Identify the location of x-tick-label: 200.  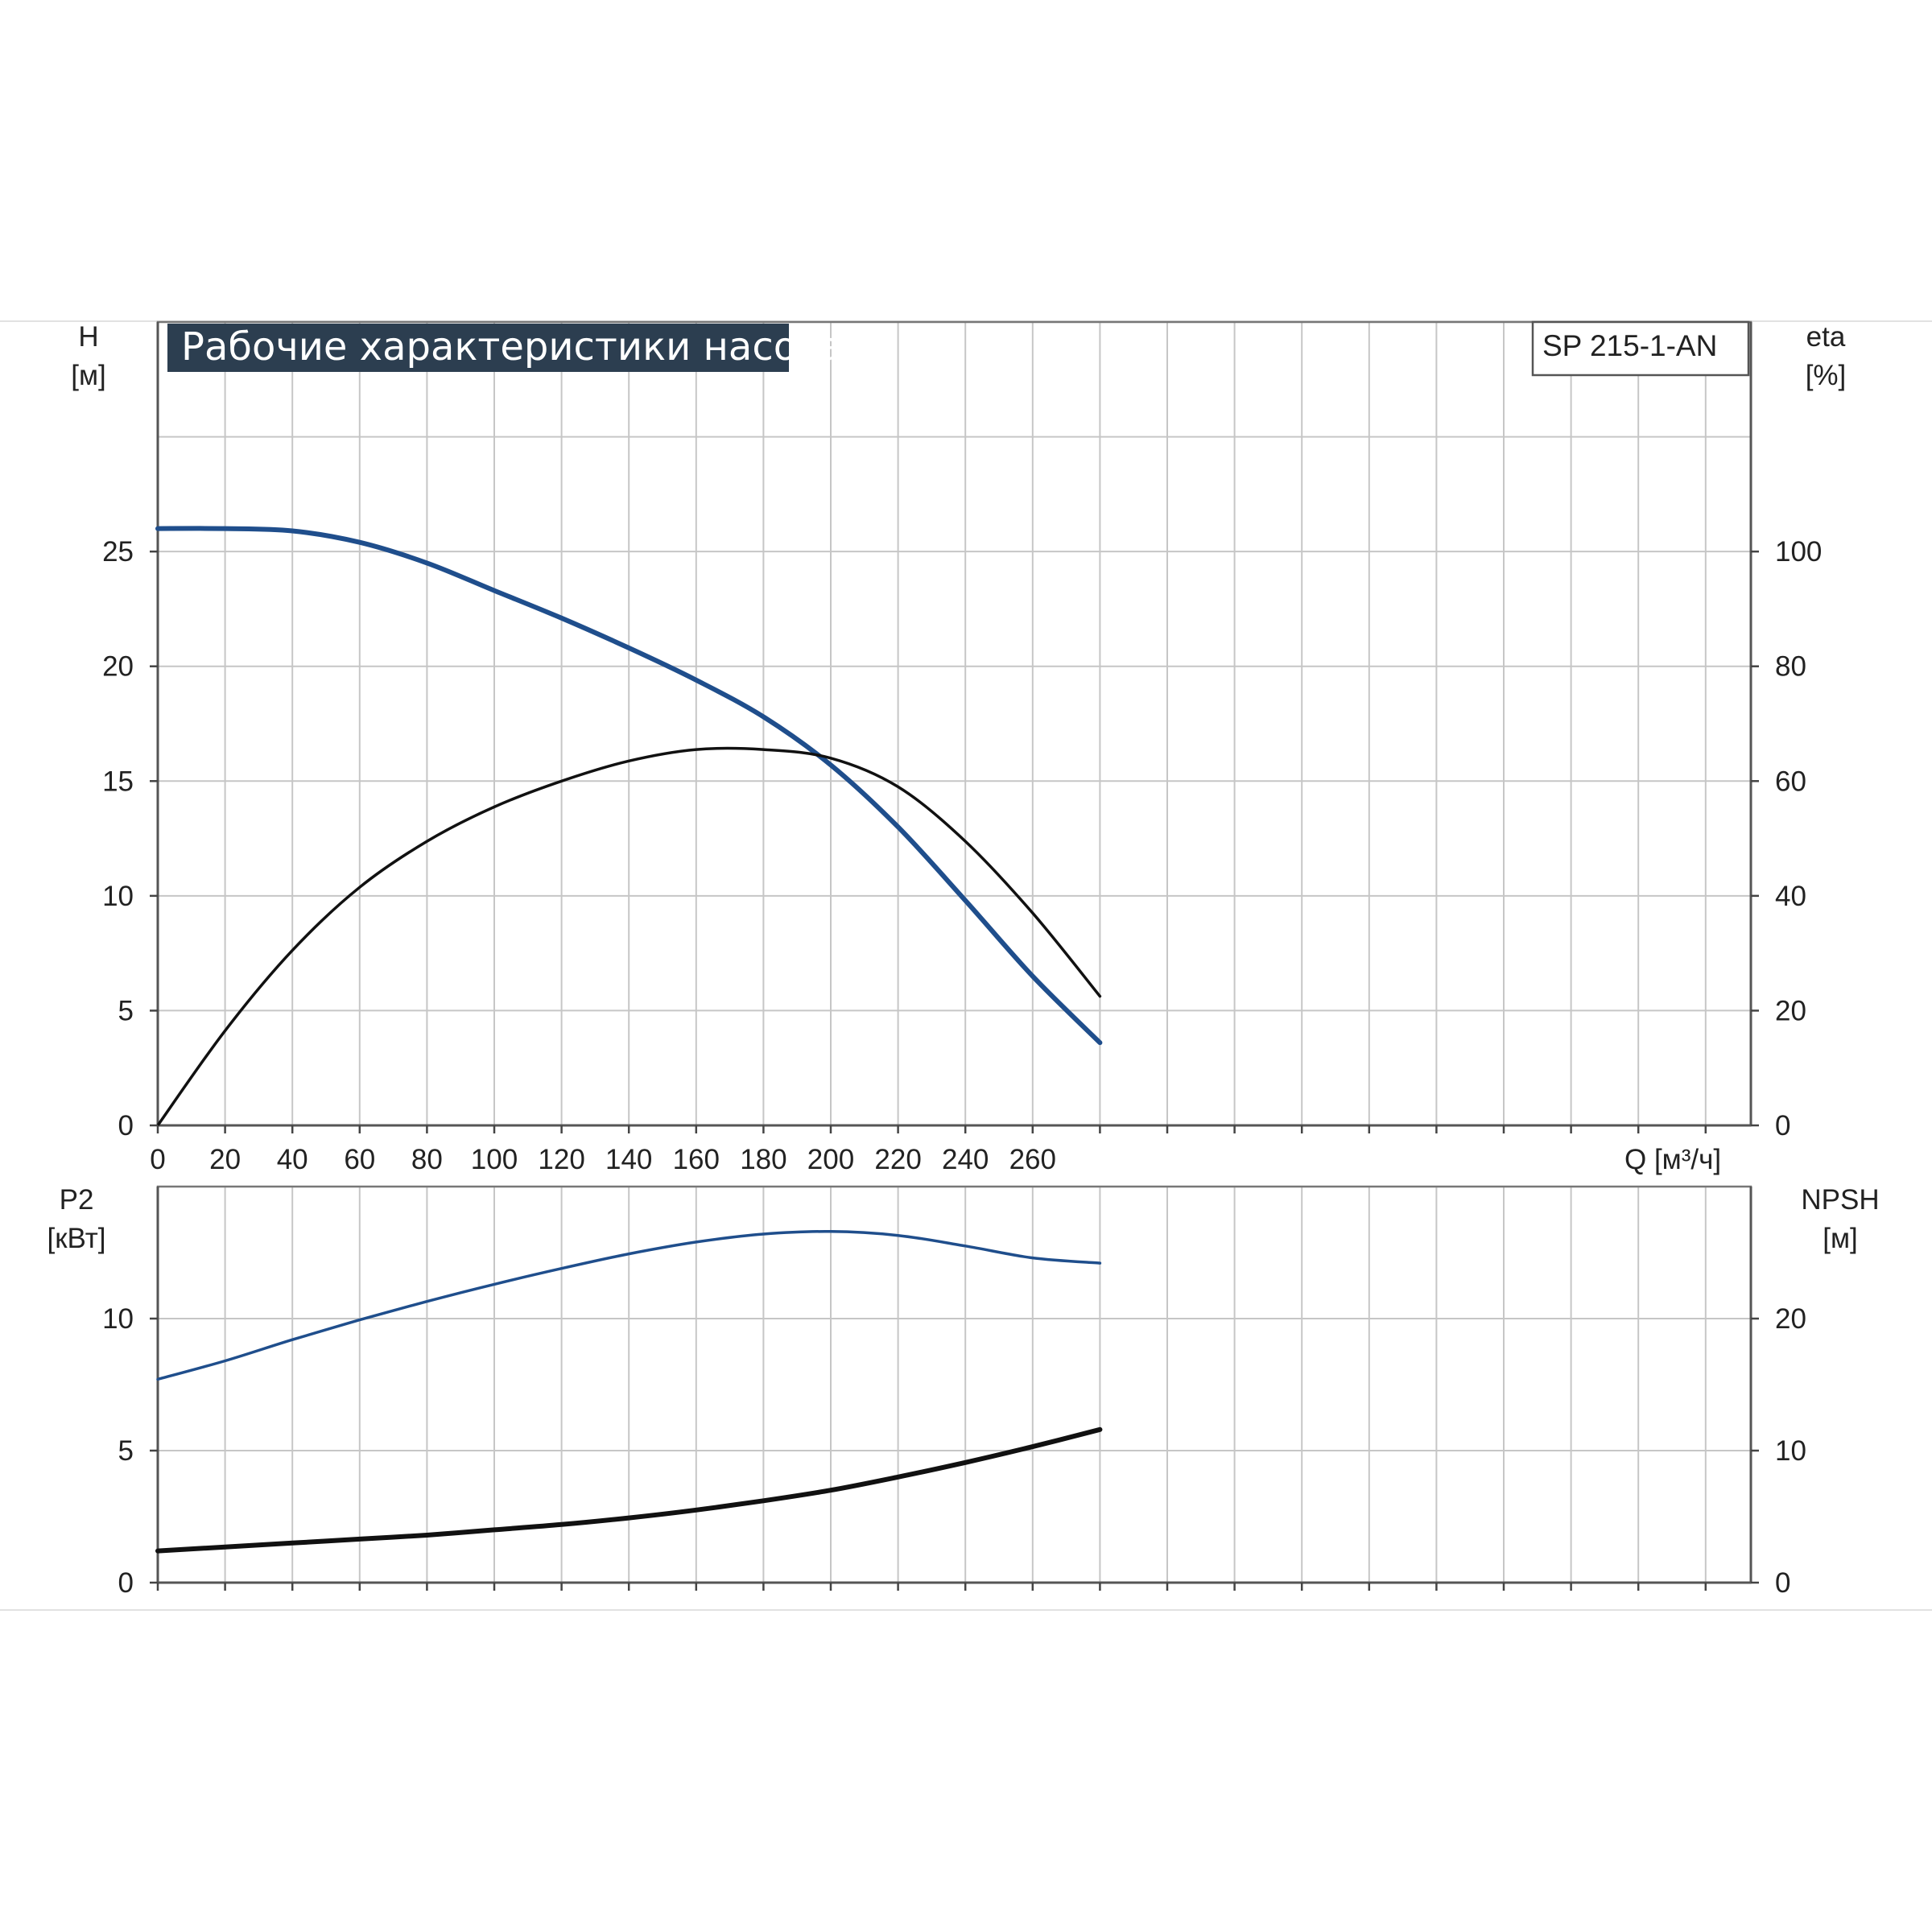
(830, 1159).